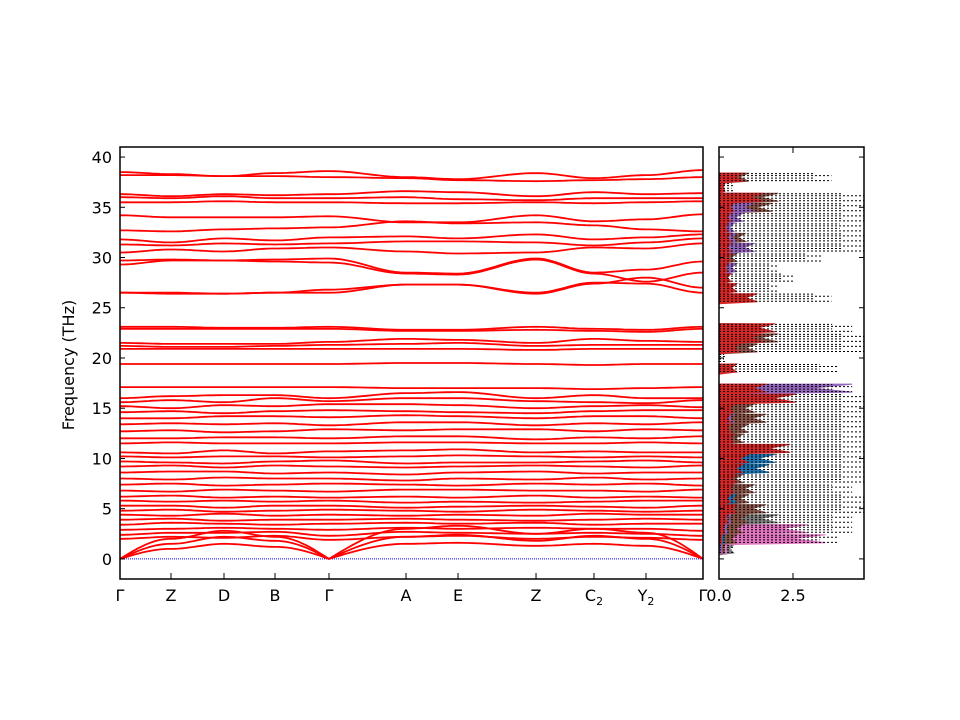 The height and width of the screenshot is (720, 960). I want to click on y-tick-label: 5, so click(107, 509).